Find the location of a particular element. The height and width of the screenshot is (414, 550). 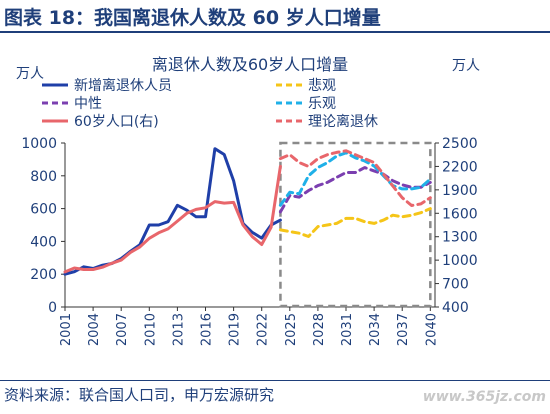

x-tick-label: 2022 is located at coordinates (263, 329).